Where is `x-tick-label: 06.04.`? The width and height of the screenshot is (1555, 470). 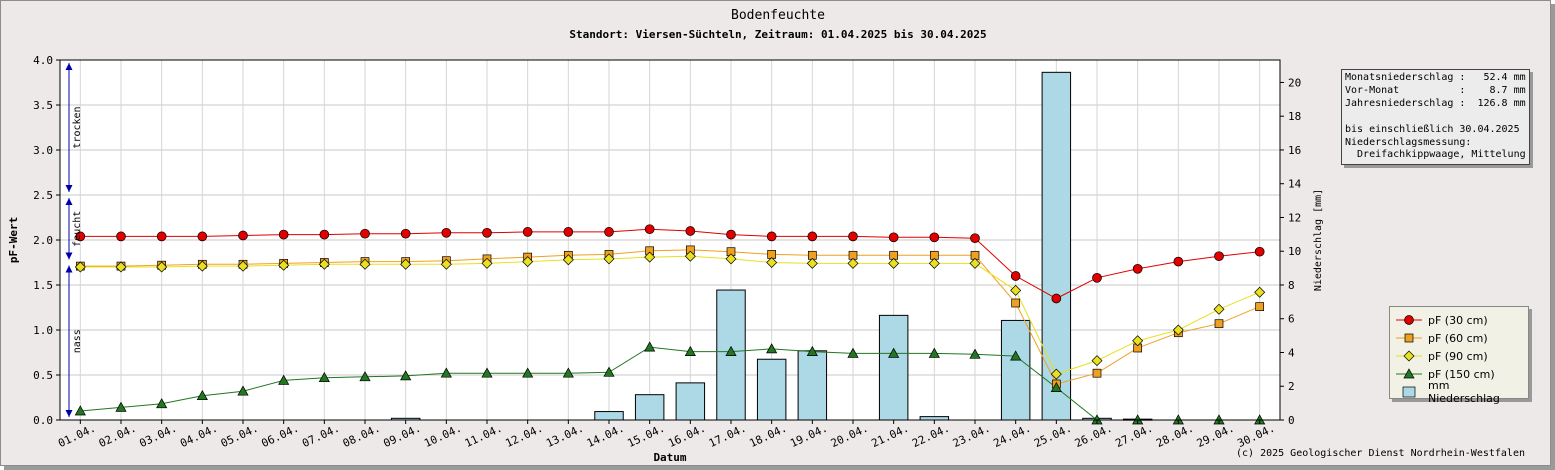
x-tick-label: 06.04. is located at coordinates (280, 436).